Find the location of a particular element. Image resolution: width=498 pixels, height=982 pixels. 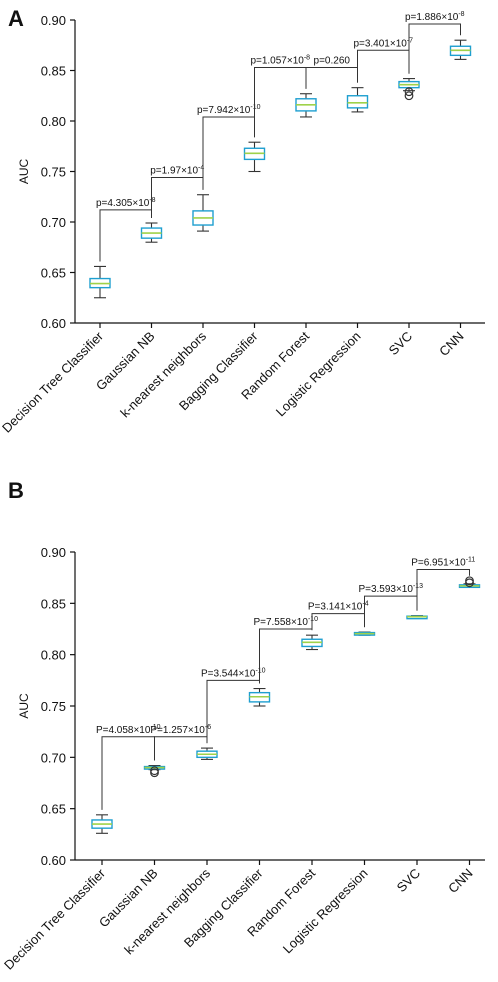

panel-letter-a: A is located at coordinates (16, 18).